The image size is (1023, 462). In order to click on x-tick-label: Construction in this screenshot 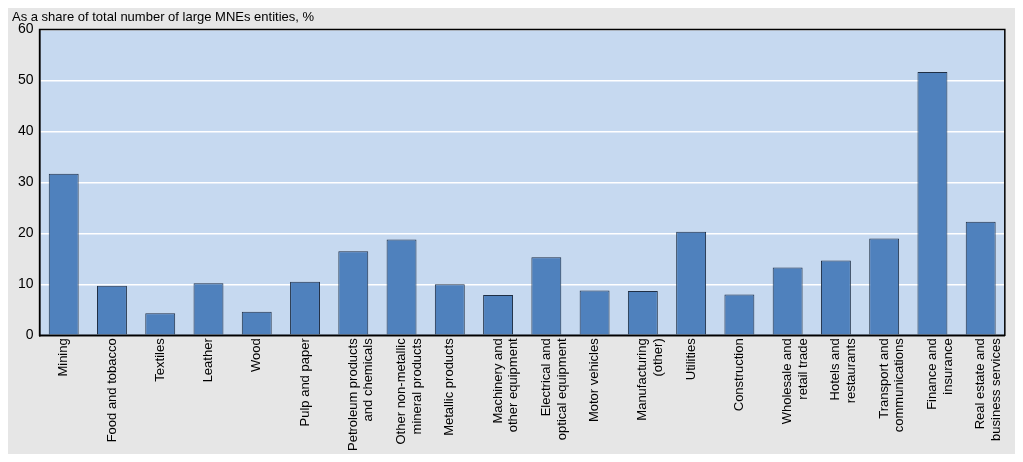, I will do `click(738, 375)`.